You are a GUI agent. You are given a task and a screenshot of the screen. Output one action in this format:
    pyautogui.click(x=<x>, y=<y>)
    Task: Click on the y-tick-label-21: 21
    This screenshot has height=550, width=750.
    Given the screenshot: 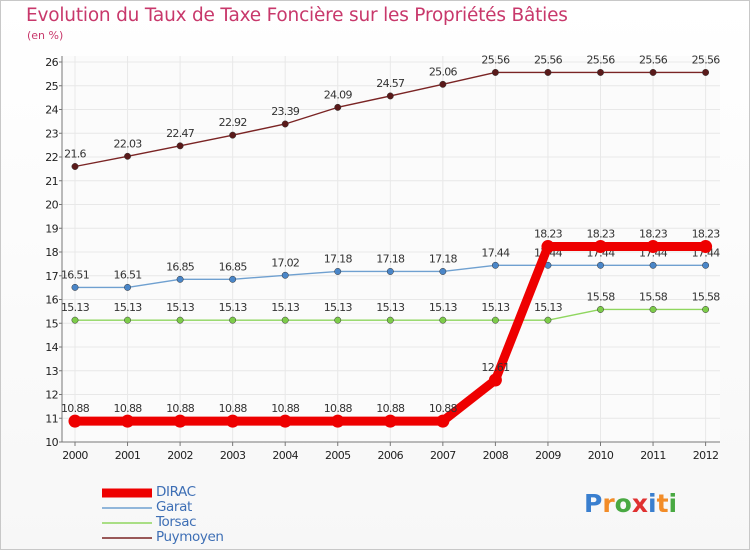 What is the action you would take?
    pyautogui.click(x=51, y=181)
    